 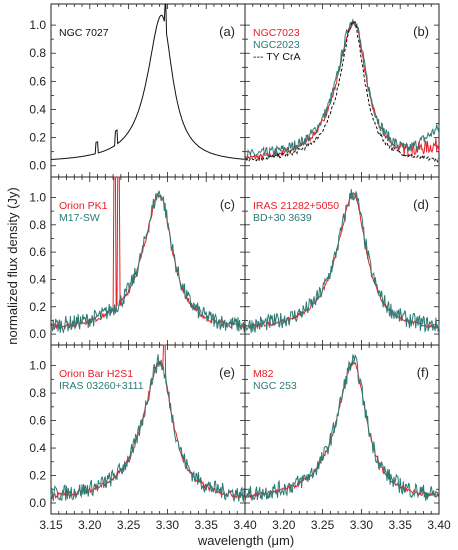 What do you see at coordinates (79, 218) in the screenshot?
I see `legend-entry: M17-SW` at bounding box center [79, 218].